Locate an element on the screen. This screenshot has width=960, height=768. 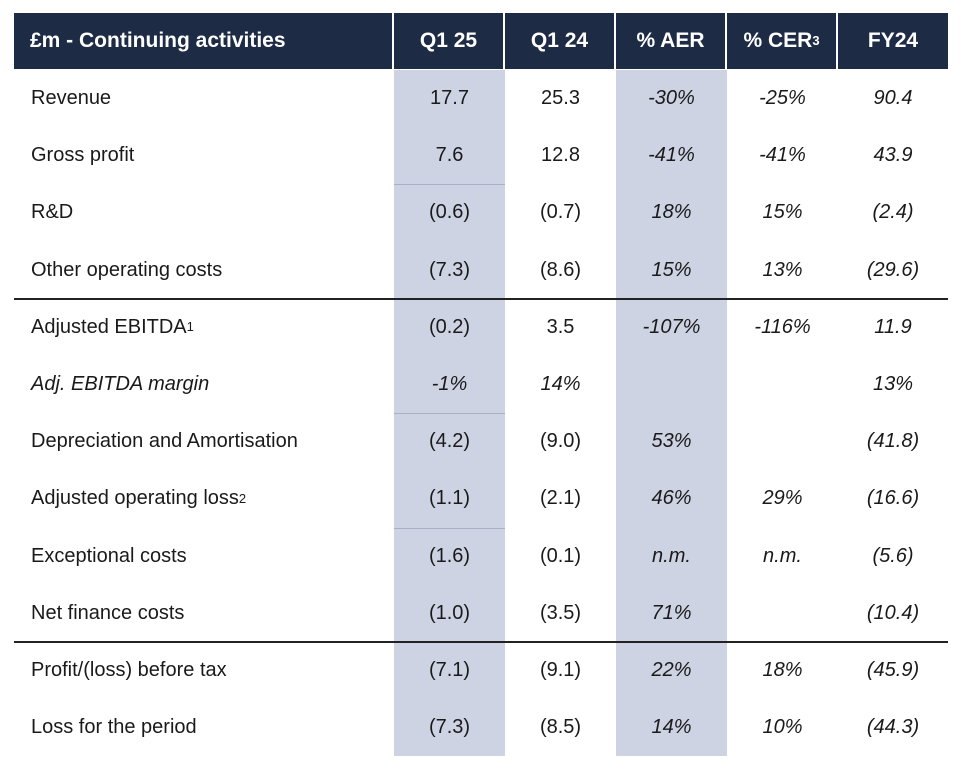
value-cell: (5.6) is located at coordinates (893, 555).